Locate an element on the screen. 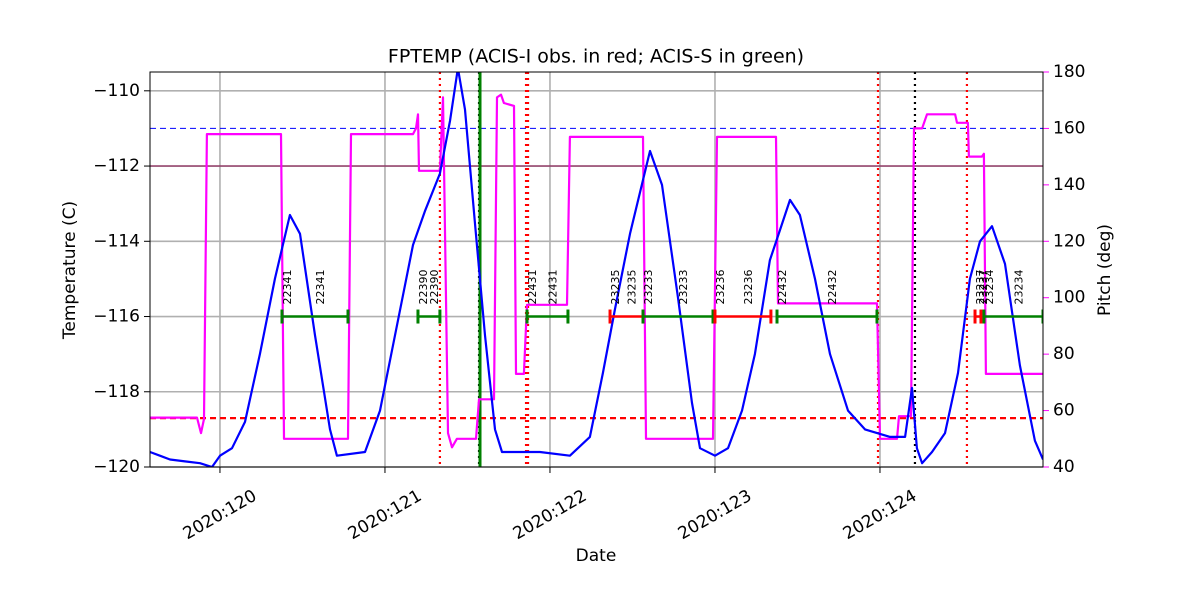 The height and width of the screenshot is (600, 1200). y-tick-label: −116 is located at coordinates (116, 317).